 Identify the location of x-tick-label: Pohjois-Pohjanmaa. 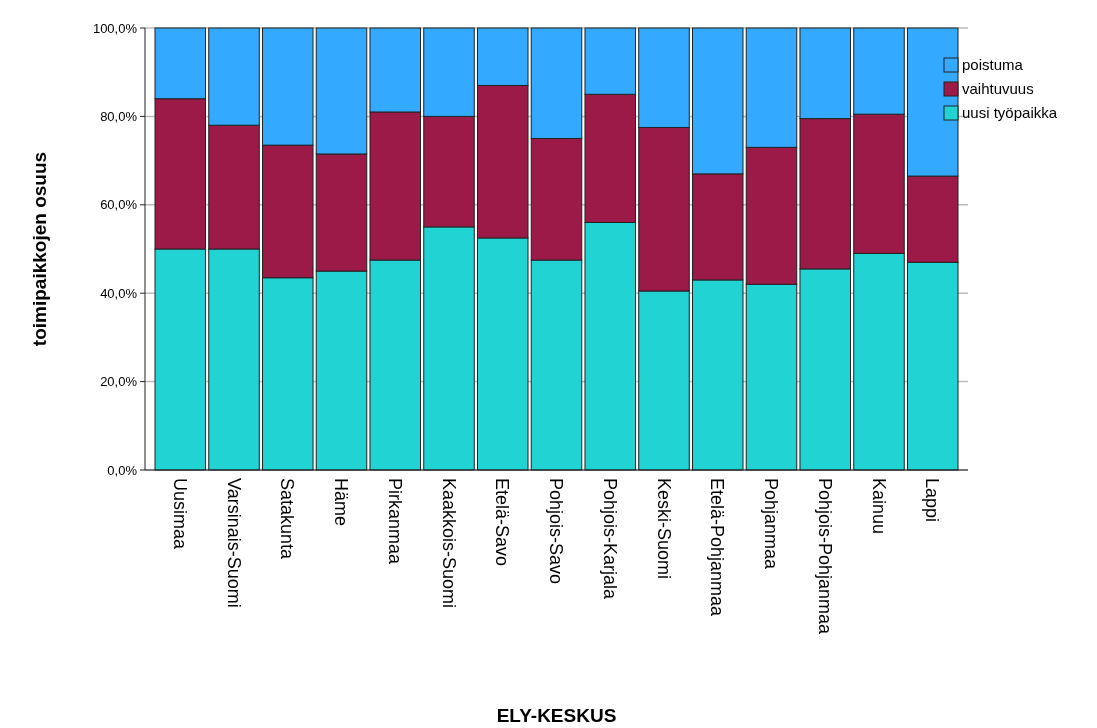
(824, 557).